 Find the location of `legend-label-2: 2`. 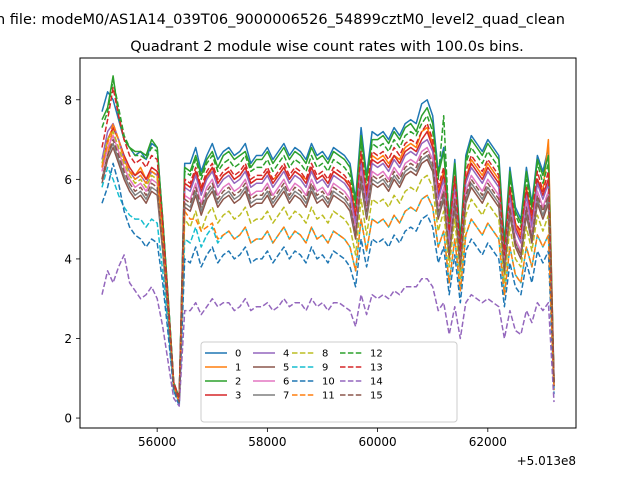

legend-label-2: 2 is located at coordinates (238, 382).